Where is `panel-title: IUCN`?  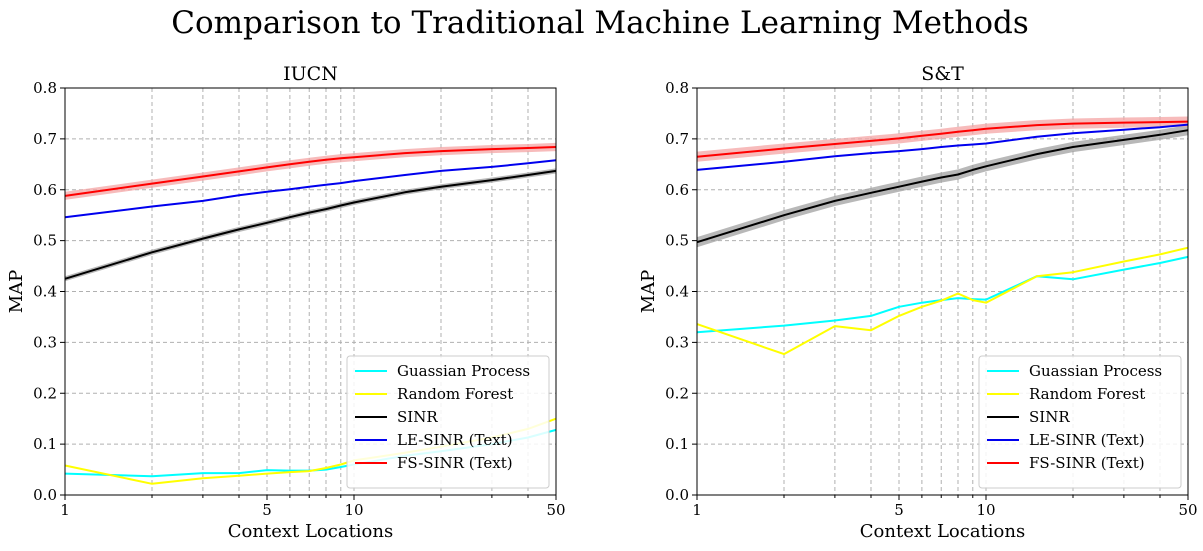
panel-title: IUCN is located at coordinates (310, 74).